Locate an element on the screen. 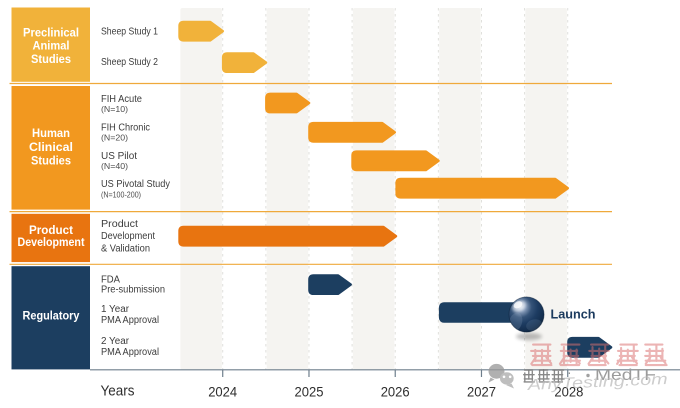 Image resolution: width=680 pixels, height=408 pixels. svg-text: Clinical is located at coordinates (51, 147).